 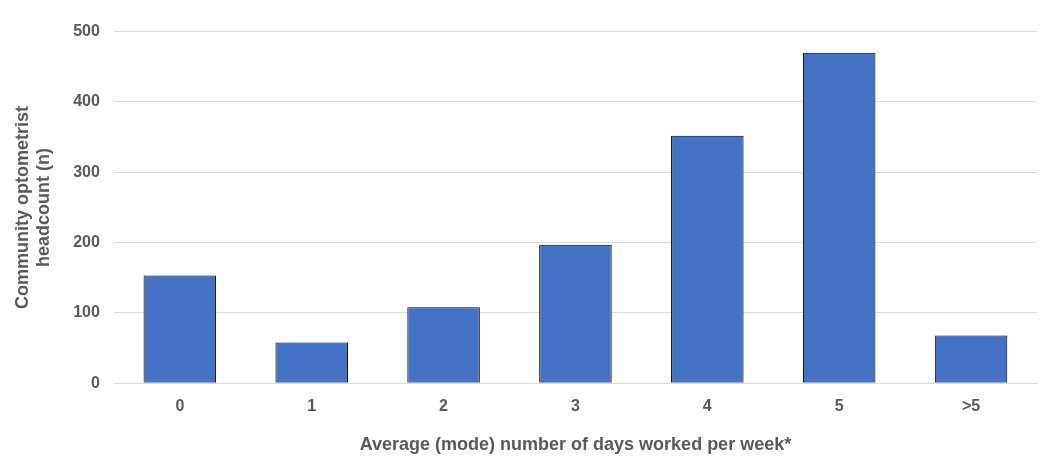 I want to click on x-axis-title: Average (mode) number of days worked per week*, so click(x=575, y=444).